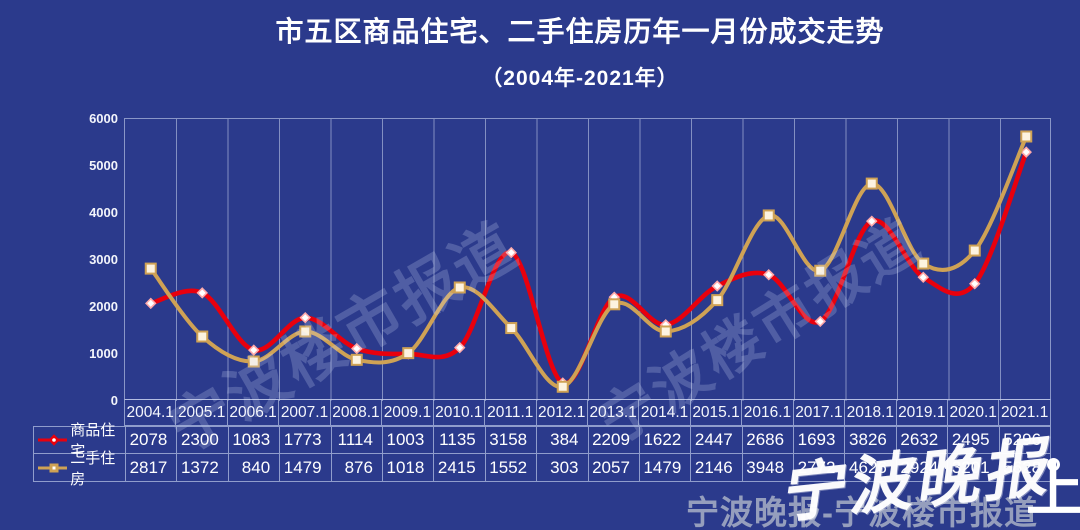  Describe the element at coordinates (561, 467) in the screenshot. I see `table-value-cell: 303` at that location.